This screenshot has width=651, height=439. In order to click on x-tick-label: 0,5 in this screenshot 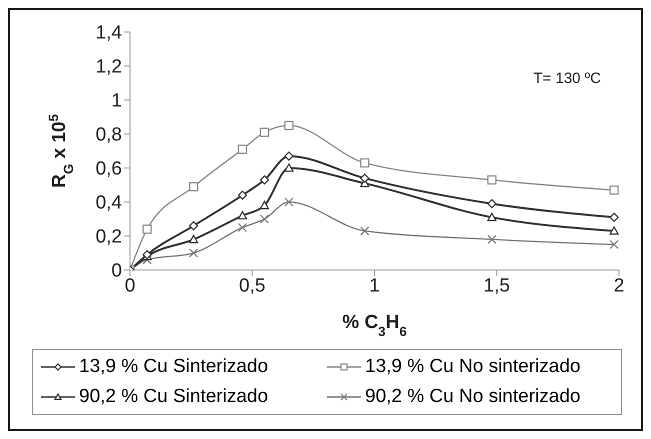, I will do `click(252, 285)`.